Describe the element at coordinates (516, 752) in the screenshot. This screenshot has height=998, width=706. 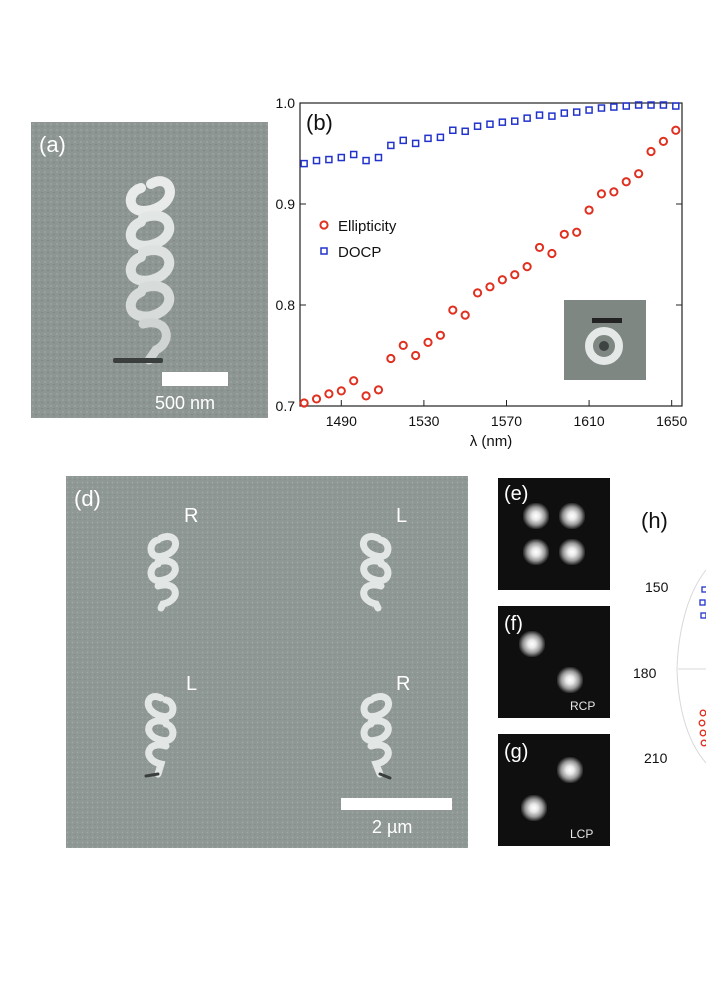
I see `panel-label-g: (g)` at that location.